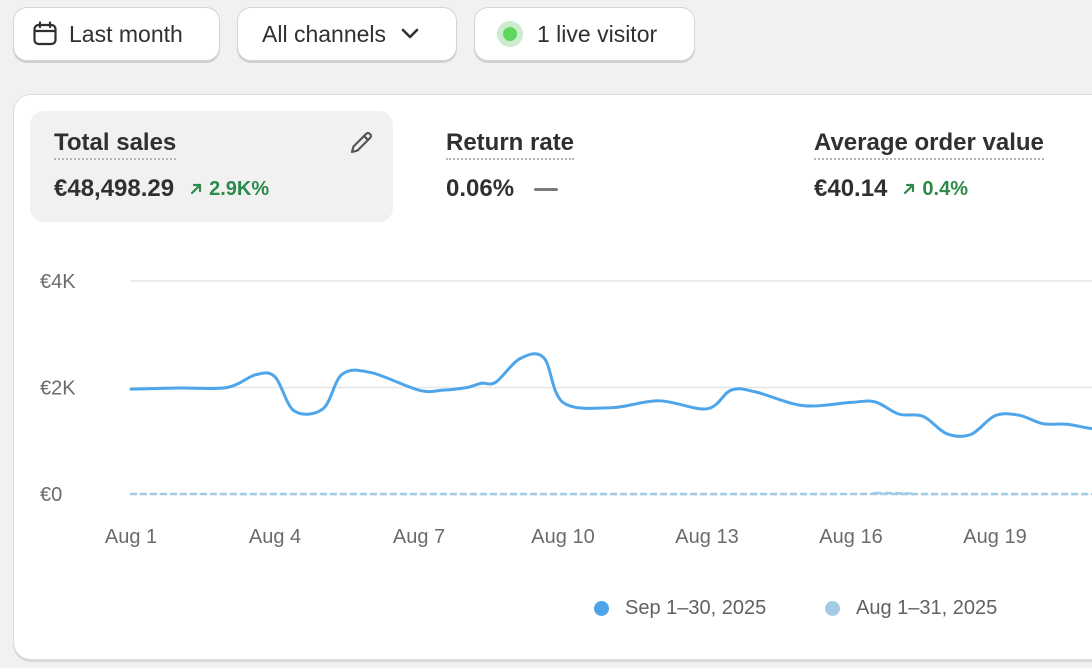 This screenshot has width=1092, height=668. Describe the element at coordinates (587, 166) in the screenshot. I see `metric-tab-return-rate: Return rate 0.06%` at that location.